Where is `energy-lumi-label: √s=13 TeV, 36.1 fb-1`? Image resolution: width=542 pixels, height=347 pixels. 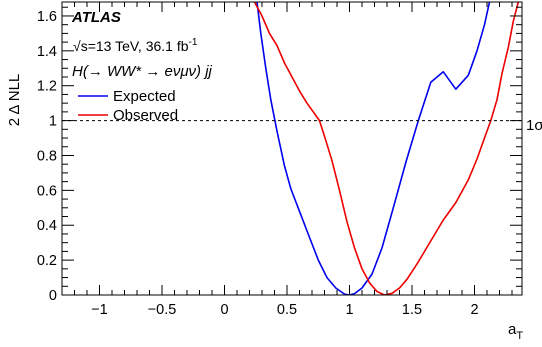 energy-lumi-label: √s=13 TeV, 36.1 fb-1 is located at coordinates (135, 45).